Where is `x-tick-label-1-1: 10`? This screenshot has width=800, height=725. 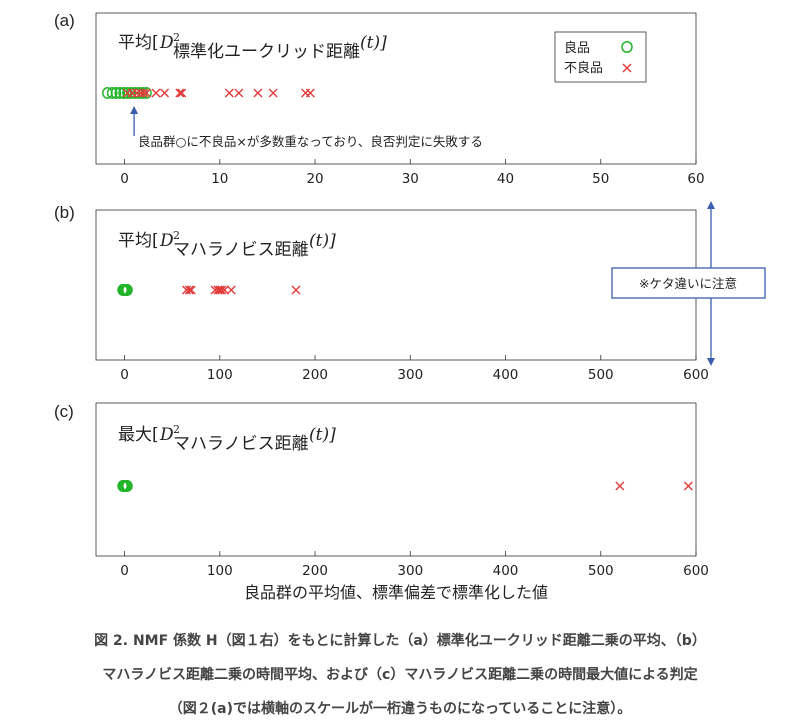
x-tick-label-1-1: 10 is located at coordinates (219, 179).